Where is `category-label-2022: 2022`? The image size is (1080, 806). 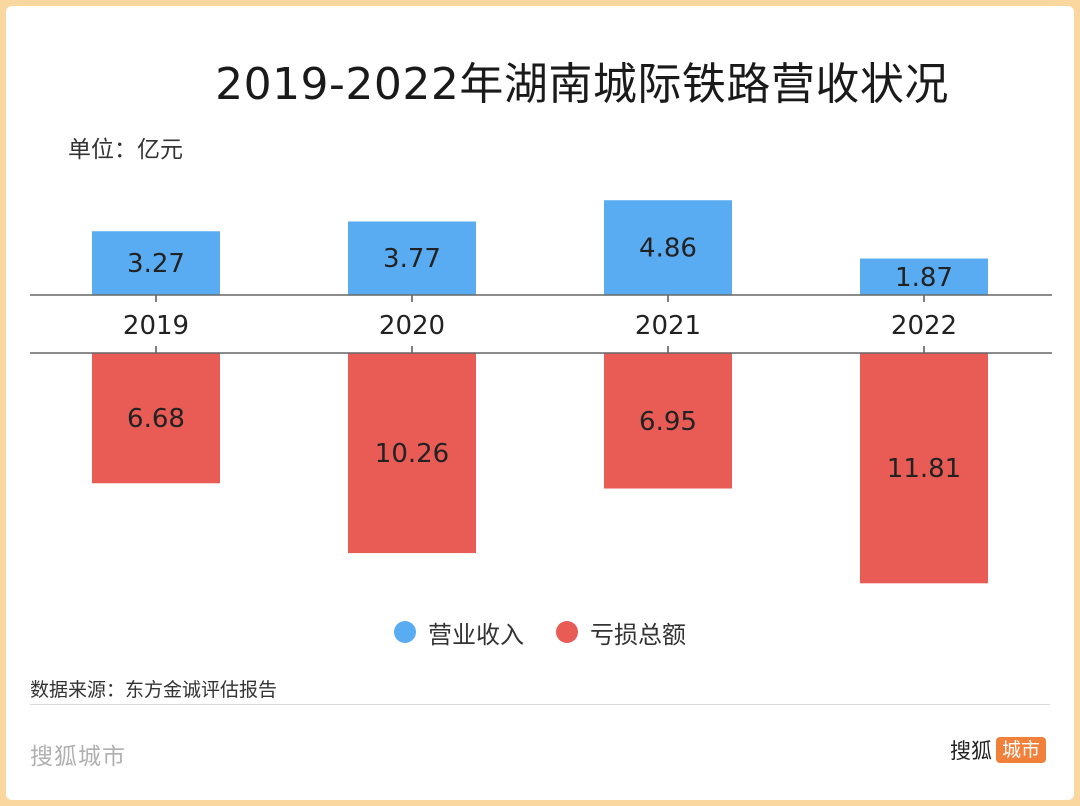
category-label-2022: 2022 is located at coordinates (924, 326).